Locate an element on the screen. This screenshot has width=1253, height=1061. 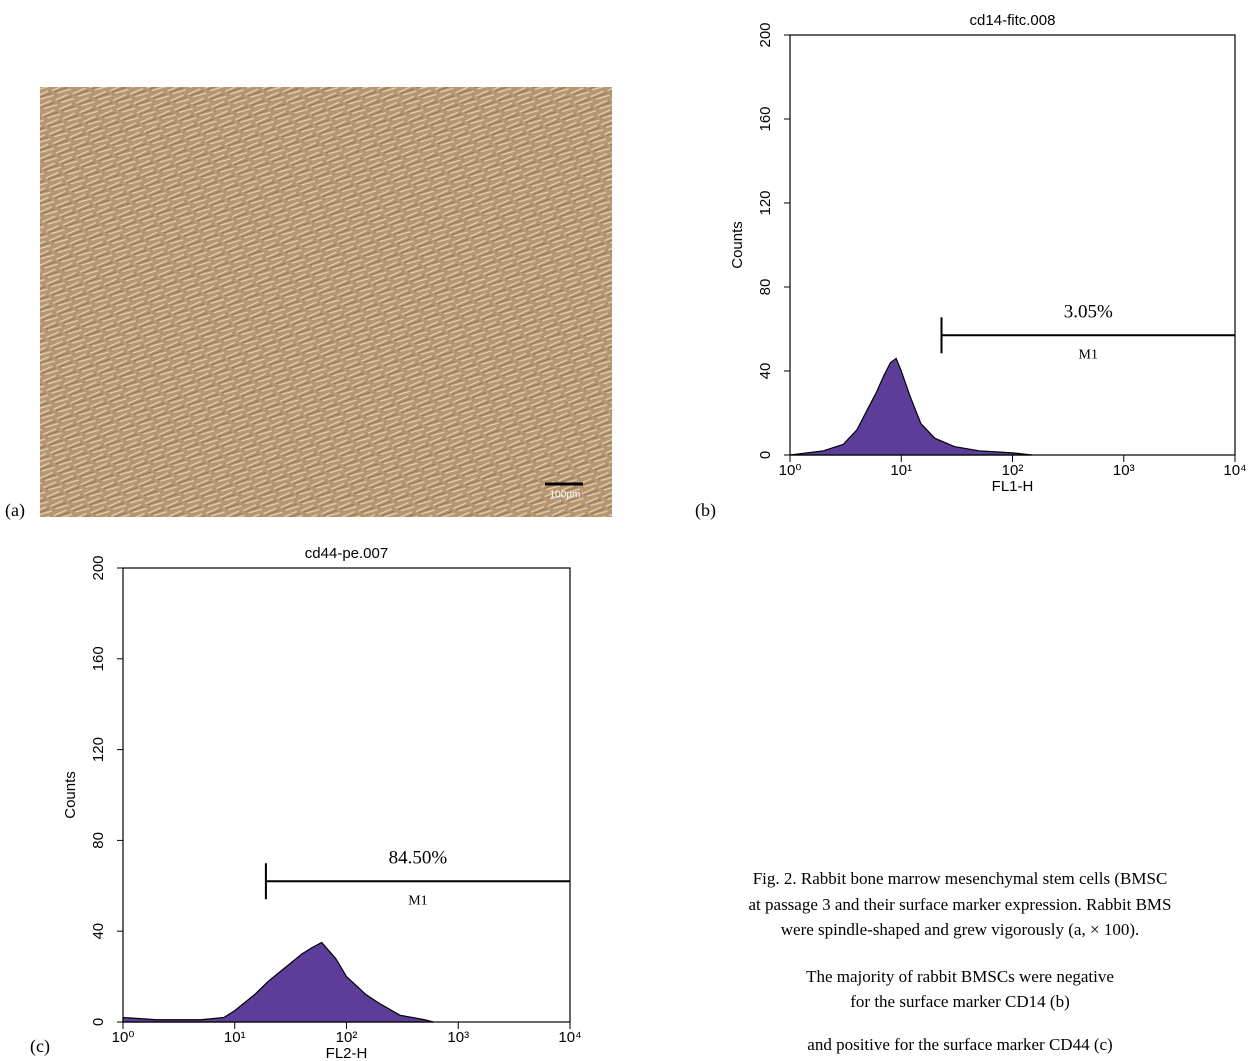
marker-label: 3.05% is located at coordinates (1088, 312).